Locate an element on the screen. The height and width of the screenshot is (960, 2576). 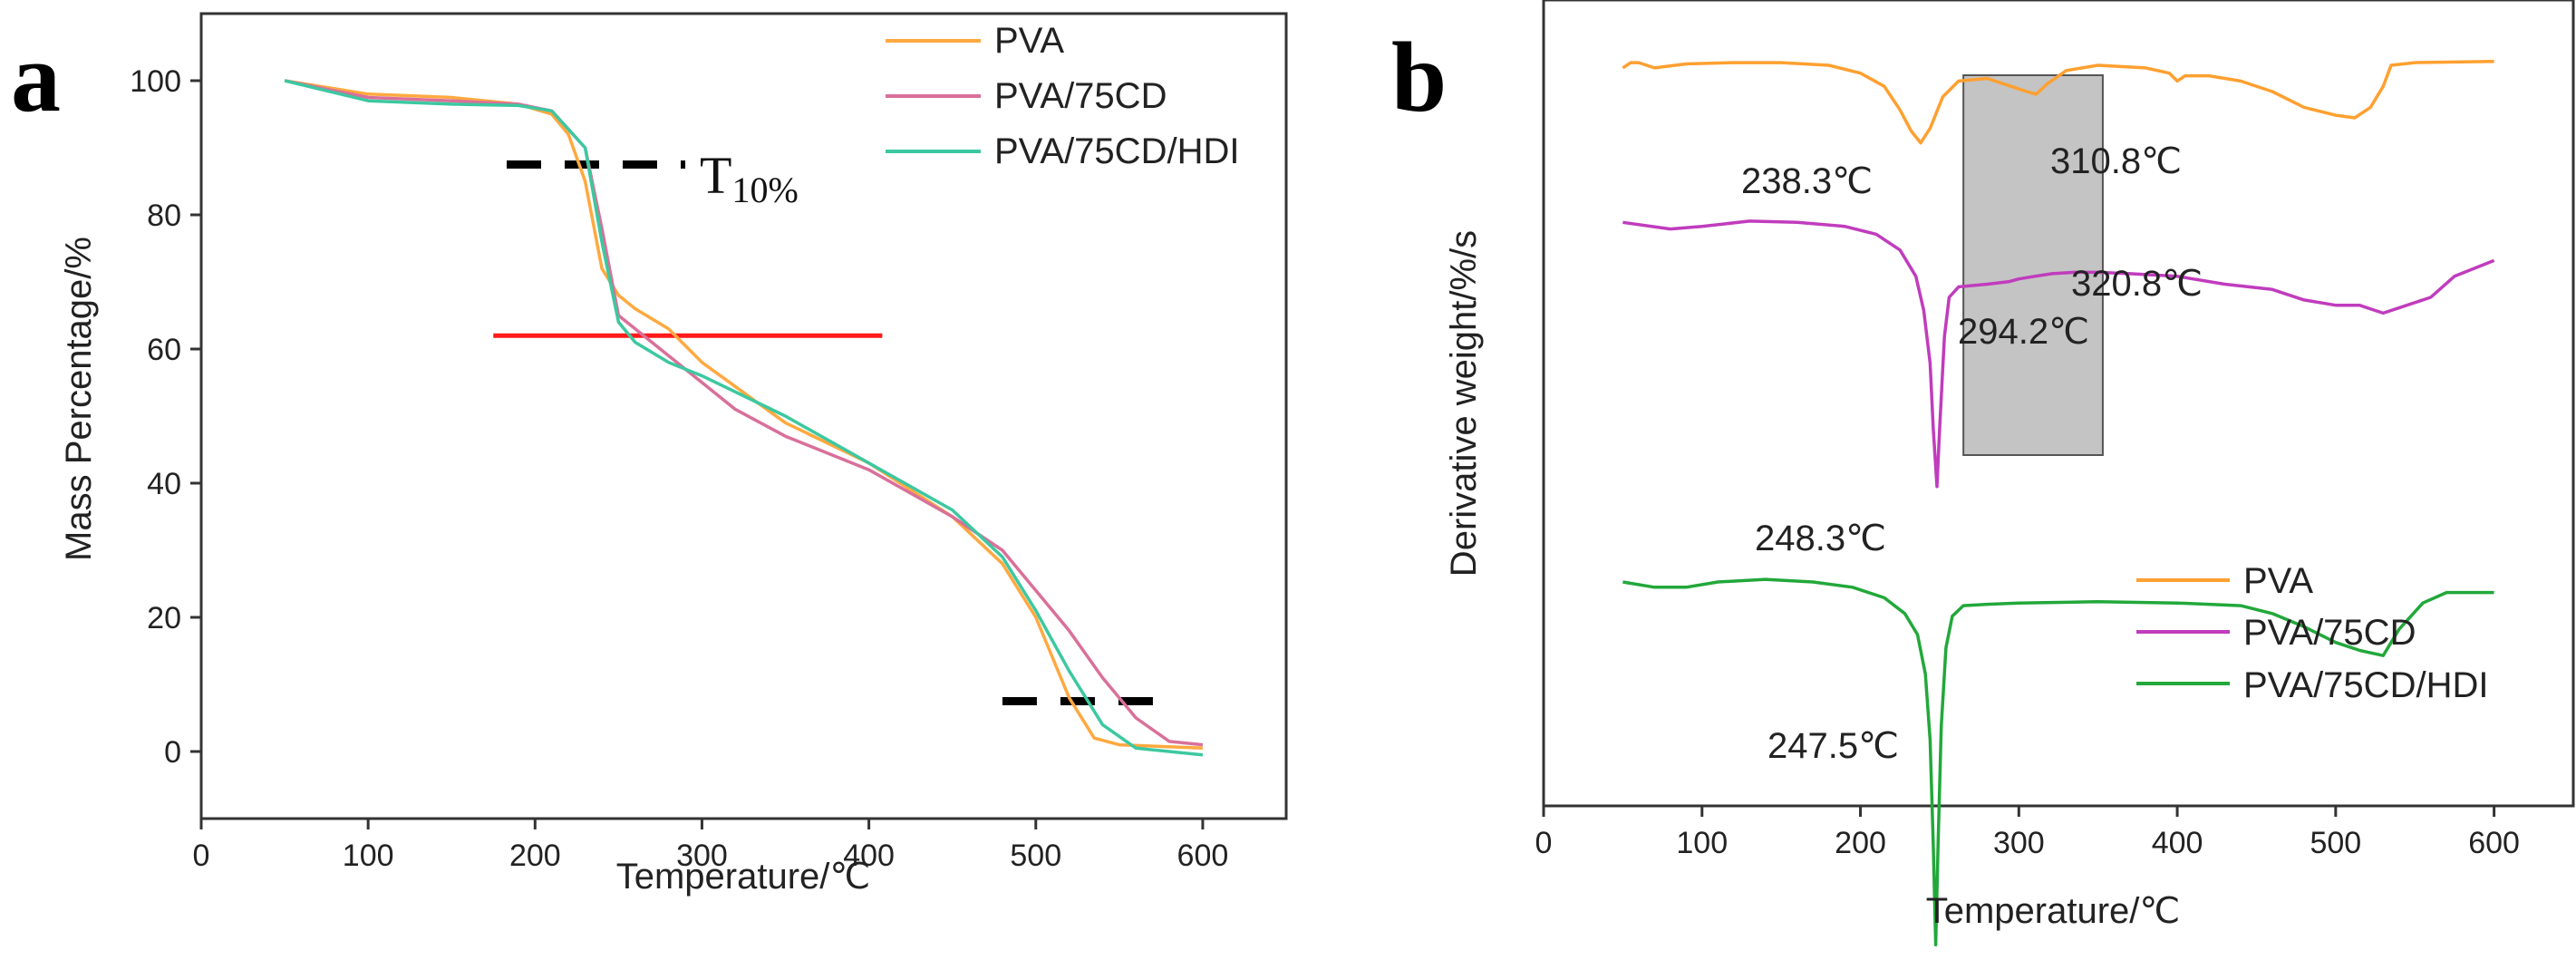
peak-label-247: 247.5℃ is located at coordinates (1833, 746).